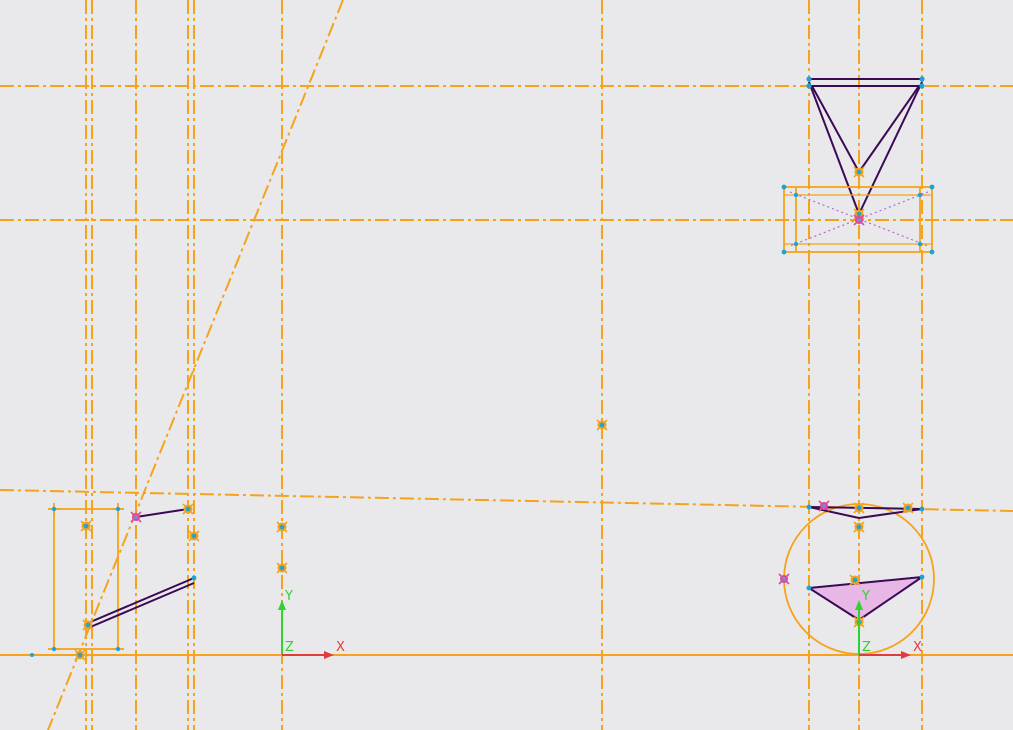  Describe the element at coordinates (865, 146) in the screenshot. I see `top-triangle` at that location.